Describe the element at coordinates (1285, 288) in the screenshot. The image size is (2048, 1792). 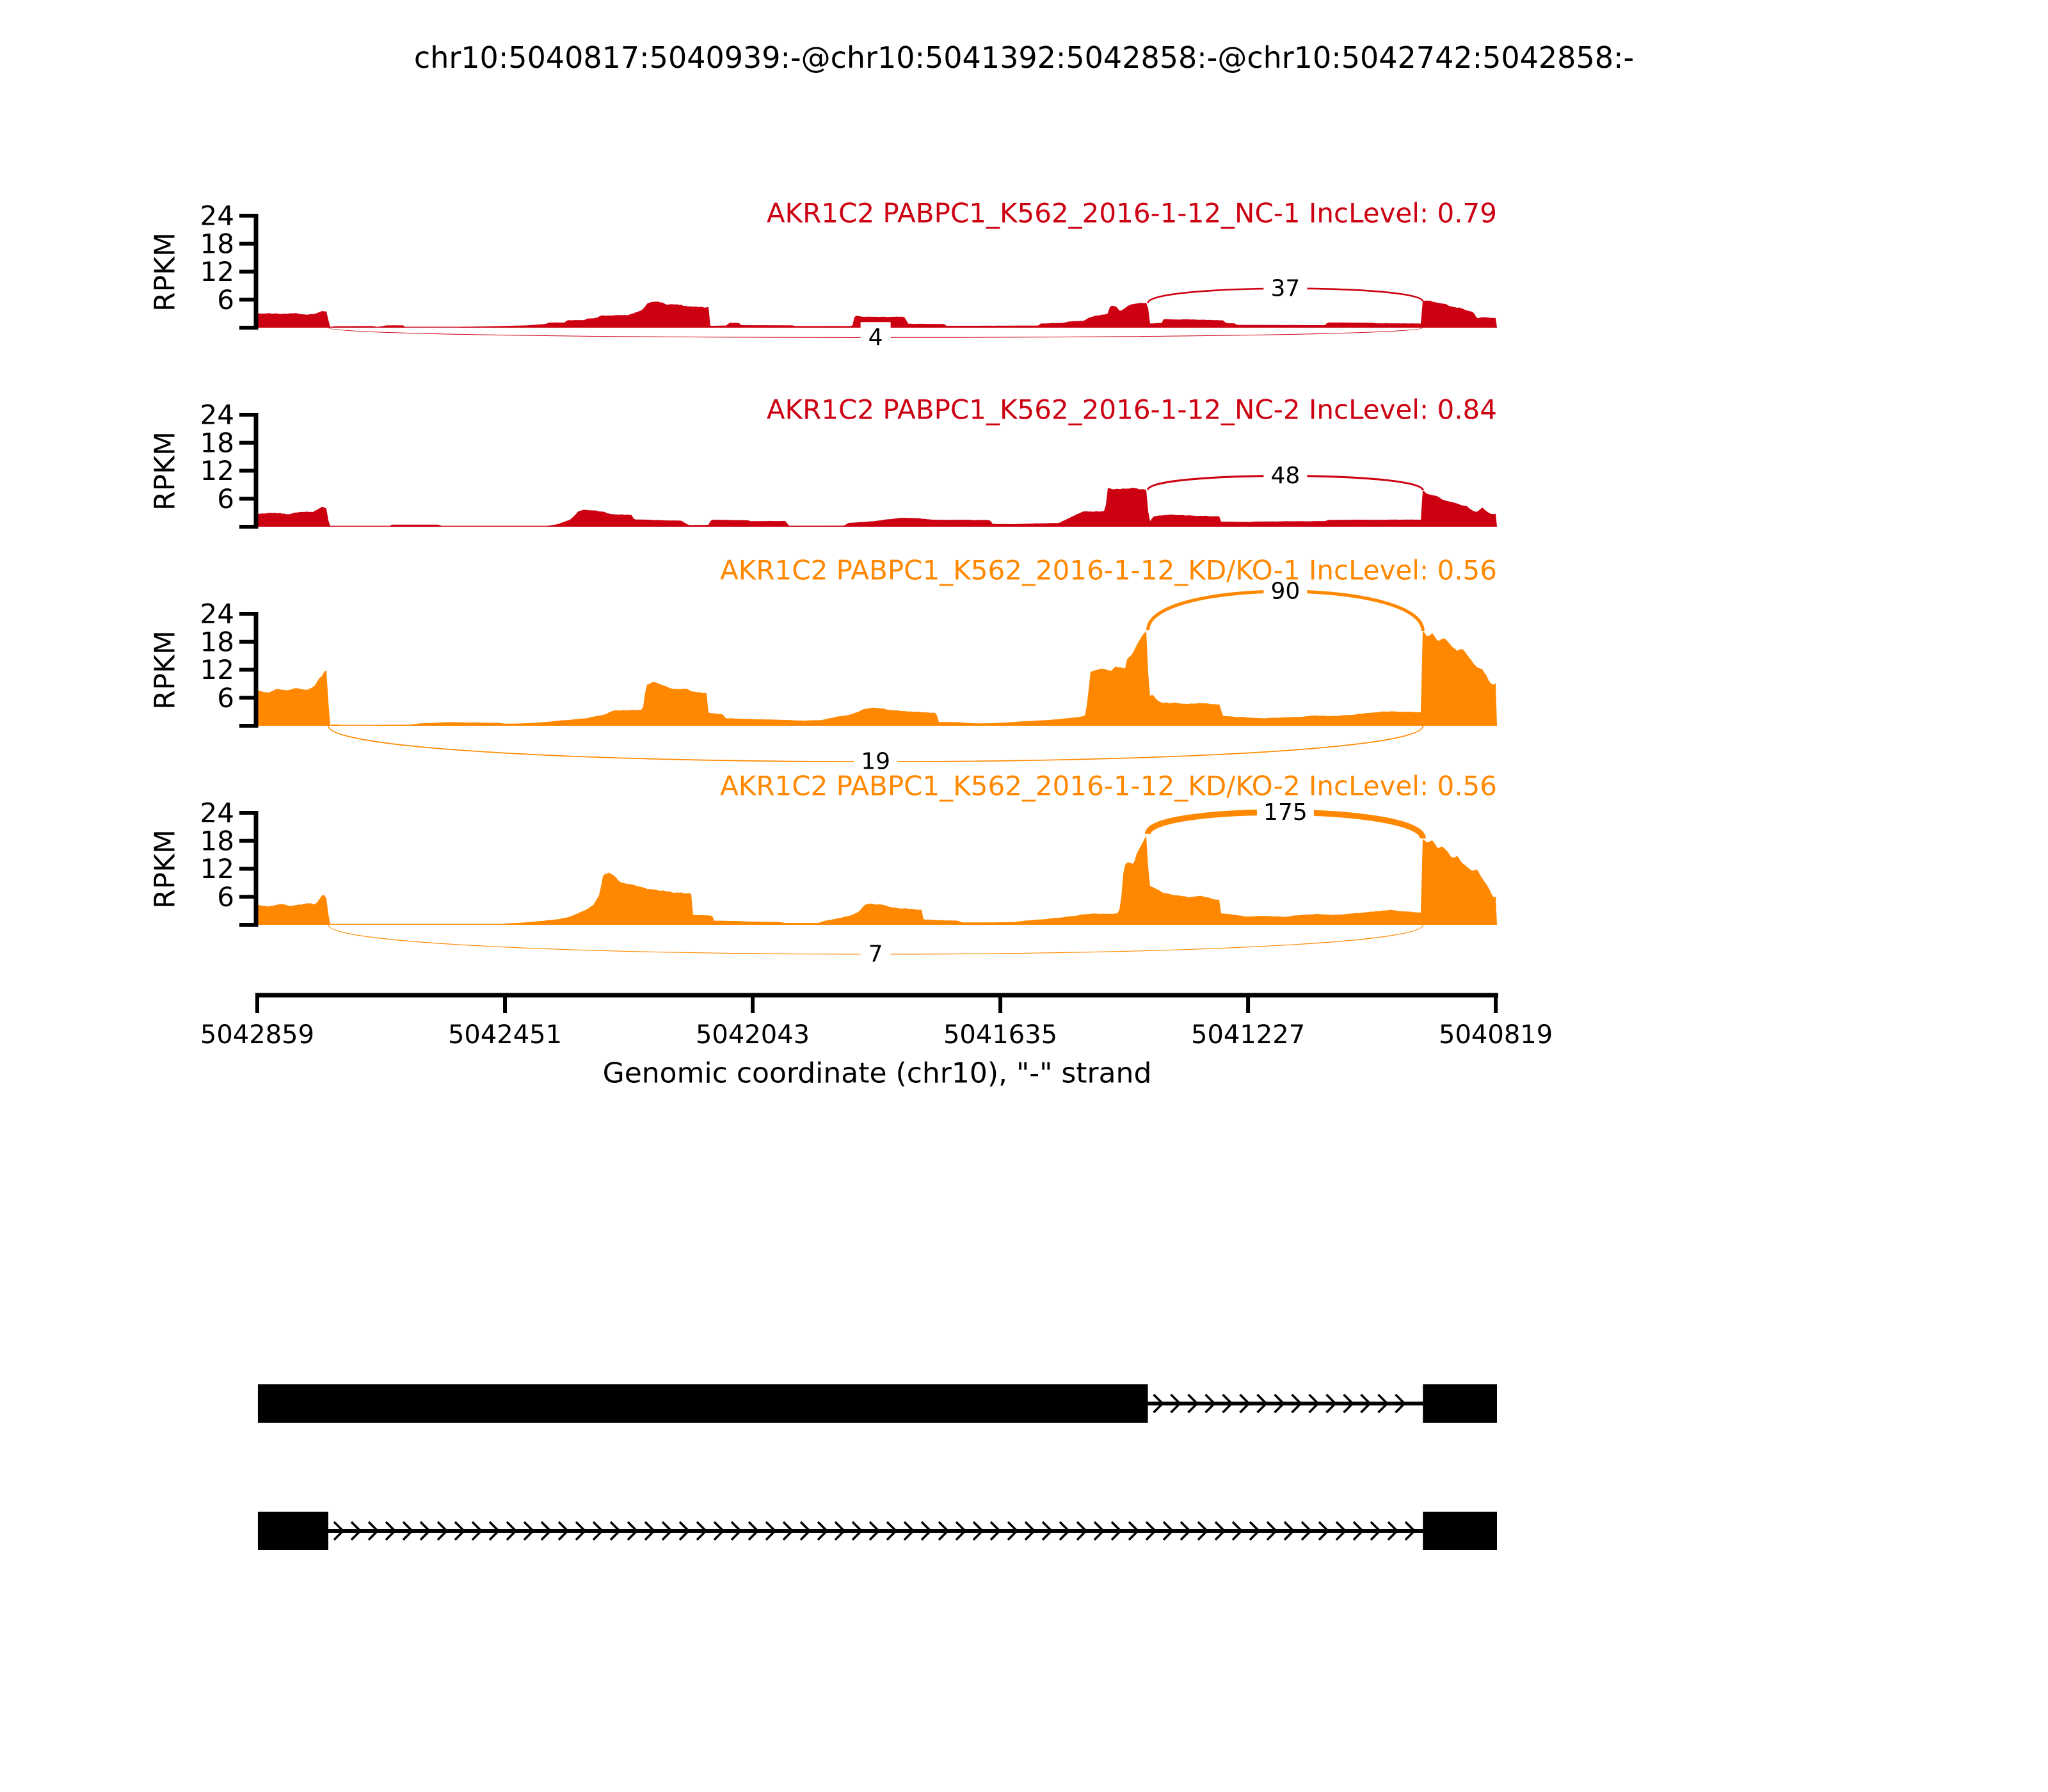
I see `track-1-junction-count-label: 37` at that location.